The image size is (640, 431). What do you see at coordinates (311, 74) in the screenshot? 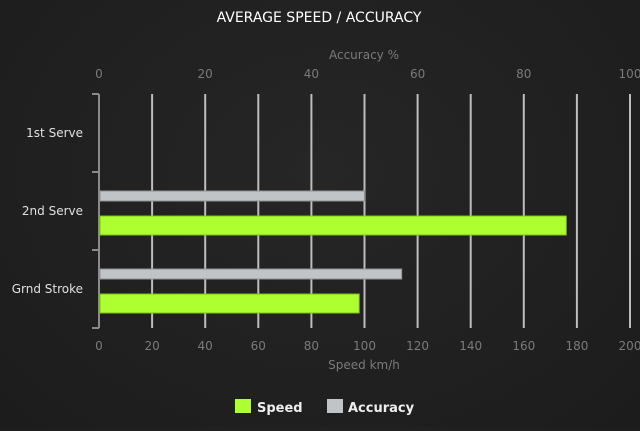
I see `top-tick-label: 40` at bounding box center [311, 74].